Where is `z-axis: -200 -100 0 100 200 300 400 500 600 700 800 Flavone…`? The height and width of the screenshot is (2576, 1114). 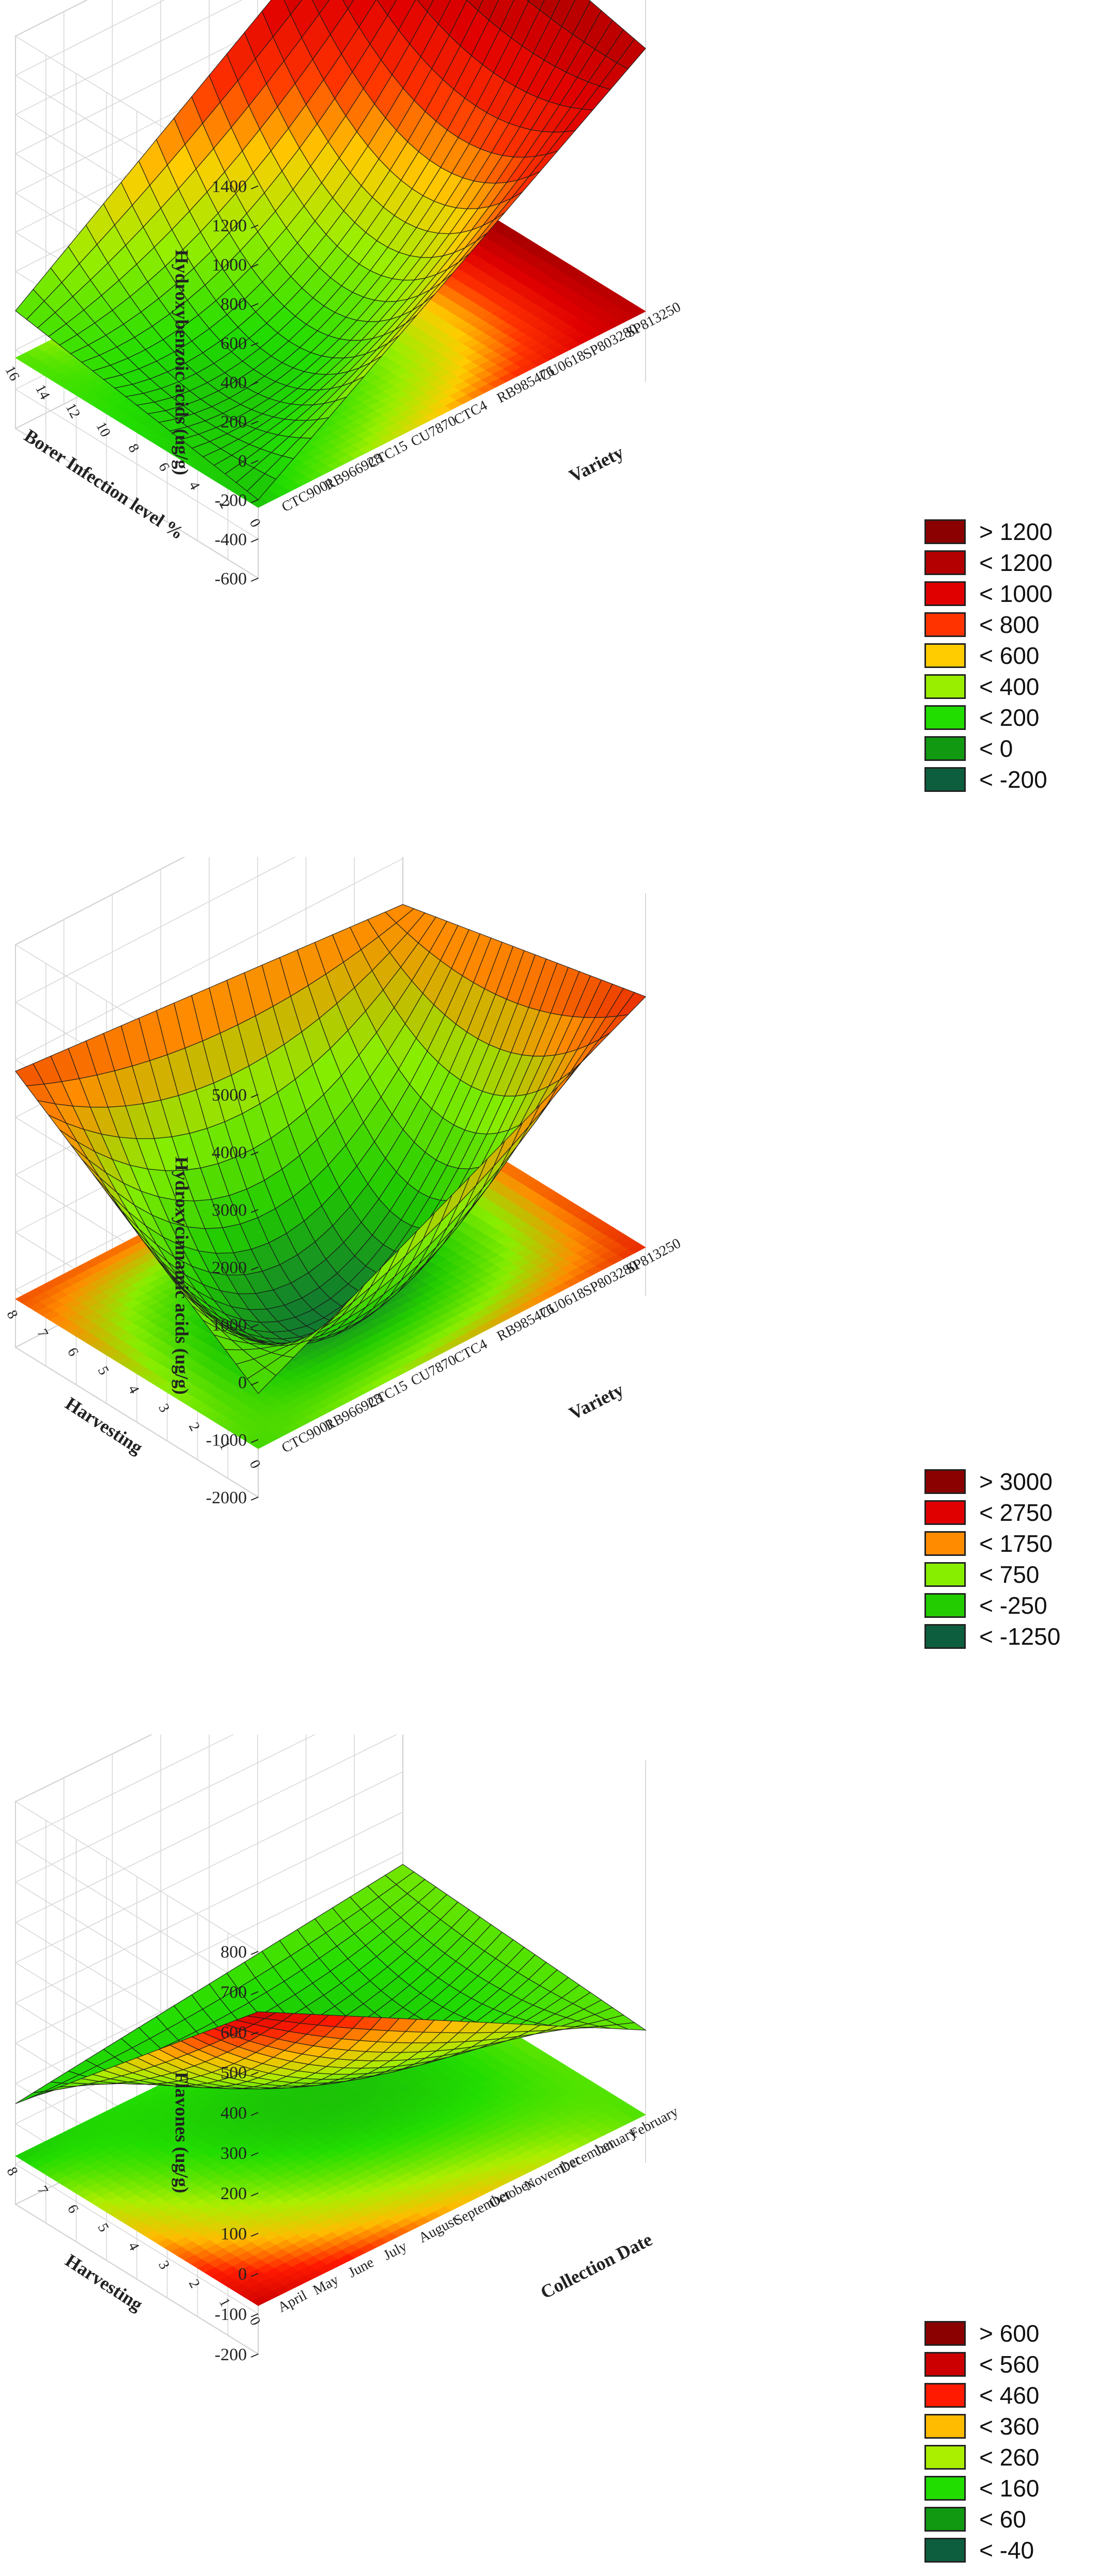 z-axis: -200 -100 0 100 200 300 400 500 600 700 800 Flavone… is located at coordinates (215, 2153).